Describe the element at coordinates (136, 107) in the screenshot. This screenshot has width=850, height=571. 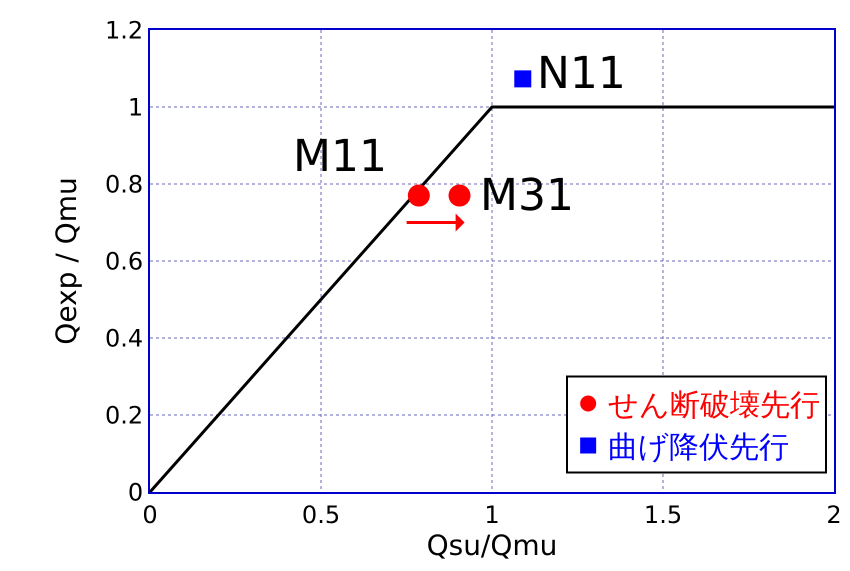
I see `y-tick-label: 1` at that location.